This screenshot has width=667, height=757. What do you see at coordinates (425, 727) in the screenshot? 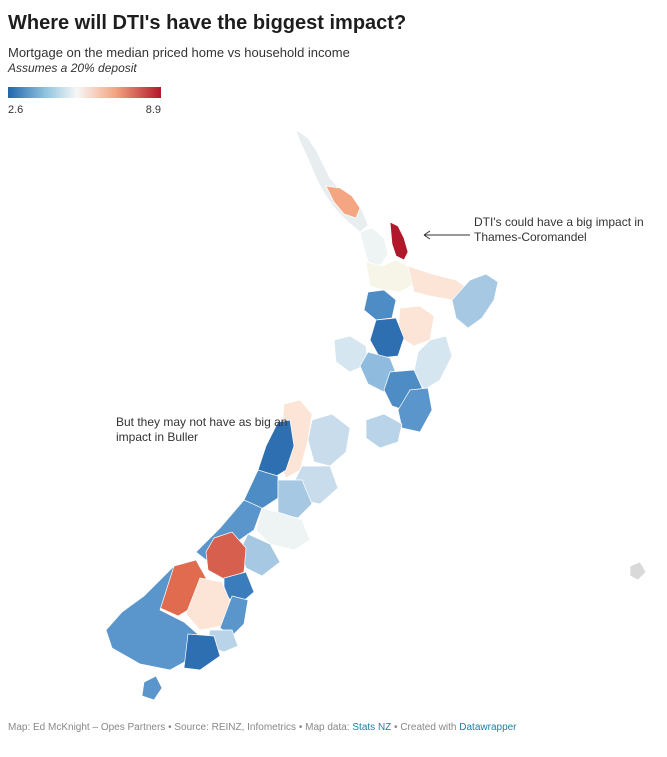
I see `footer-mid: • Created with` at bounding box center [425, 727].